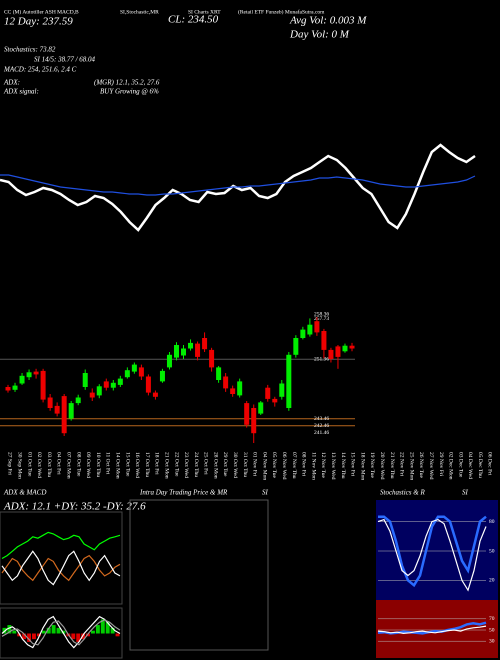 Image resolution: width=500 pixels, height=660 pixels. I want to click on x-tick-label: 25 Oct Fri, so click(206, 463).